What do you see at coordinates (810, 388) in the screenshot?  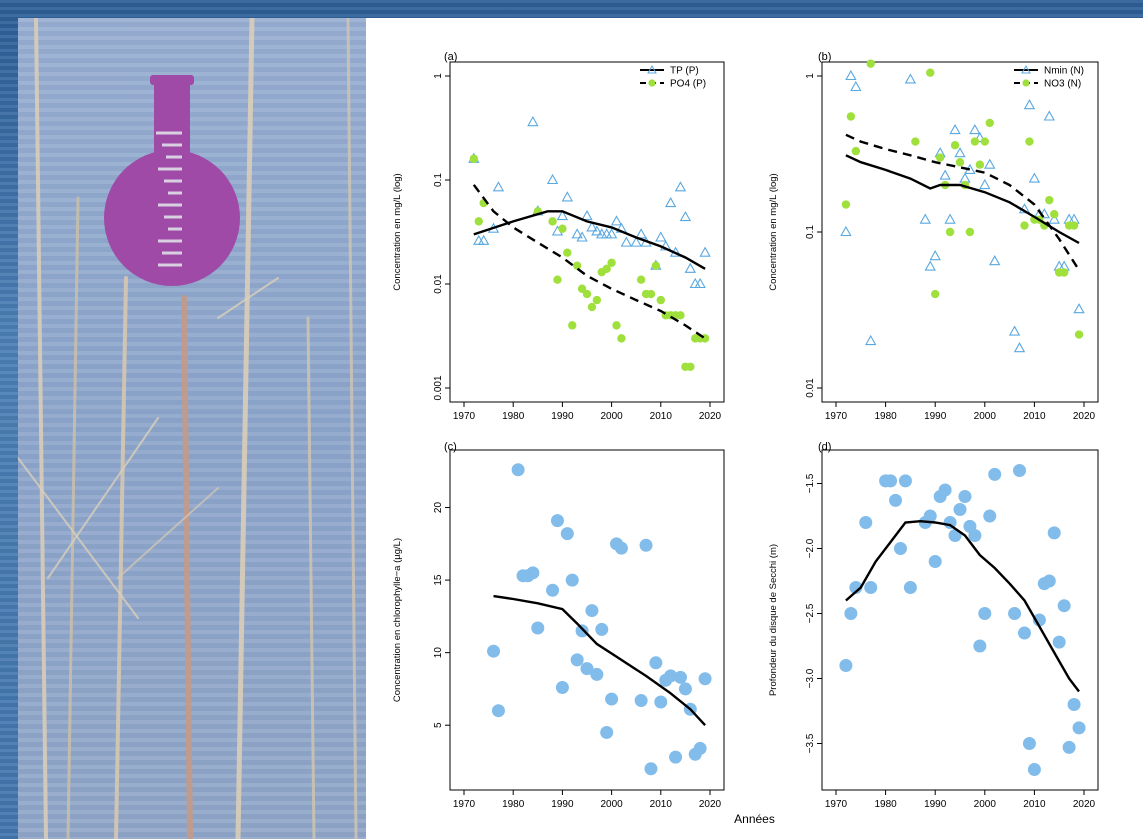 I see `y-tick-label: 0.01` at bounding box center [810, 388].